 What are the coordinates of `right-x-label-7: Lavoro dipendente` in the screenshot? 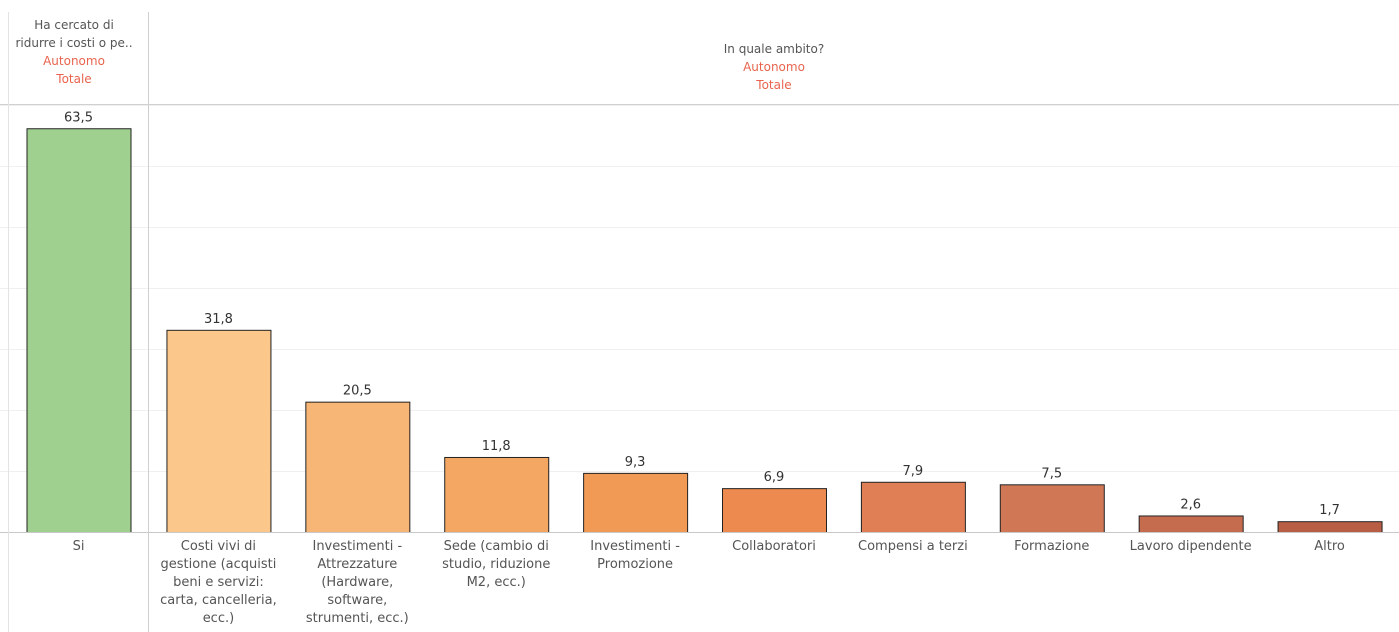 It's located at (1190, 546).